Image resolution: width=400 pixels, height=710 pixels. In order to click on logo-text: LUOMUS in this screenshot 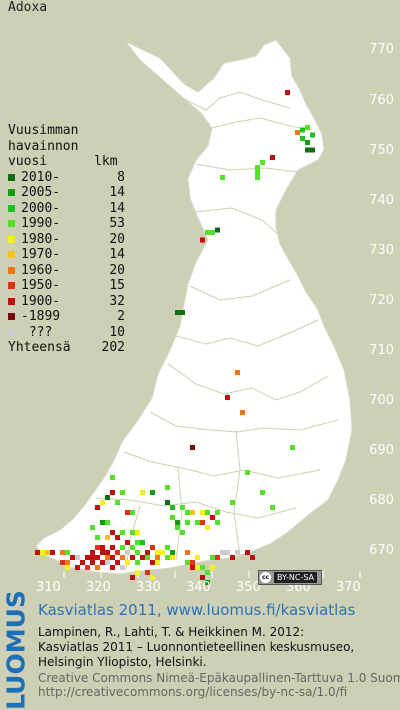, I will do `click(16, 650)`.